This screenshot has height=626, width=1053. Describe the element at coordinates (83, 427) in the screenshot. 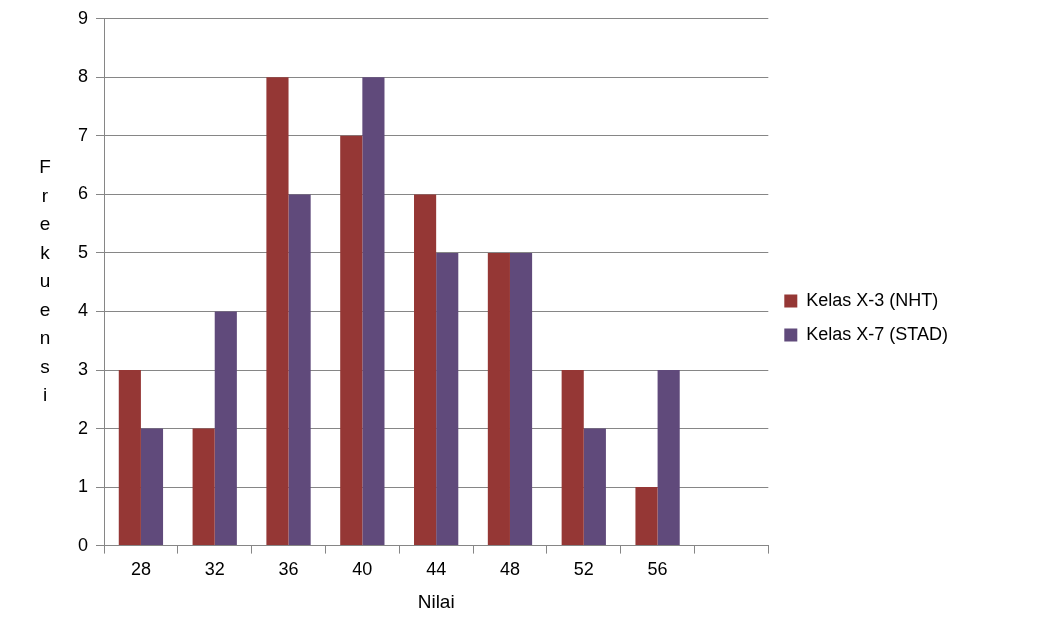

I see `y-tick-label: 2` at that location.